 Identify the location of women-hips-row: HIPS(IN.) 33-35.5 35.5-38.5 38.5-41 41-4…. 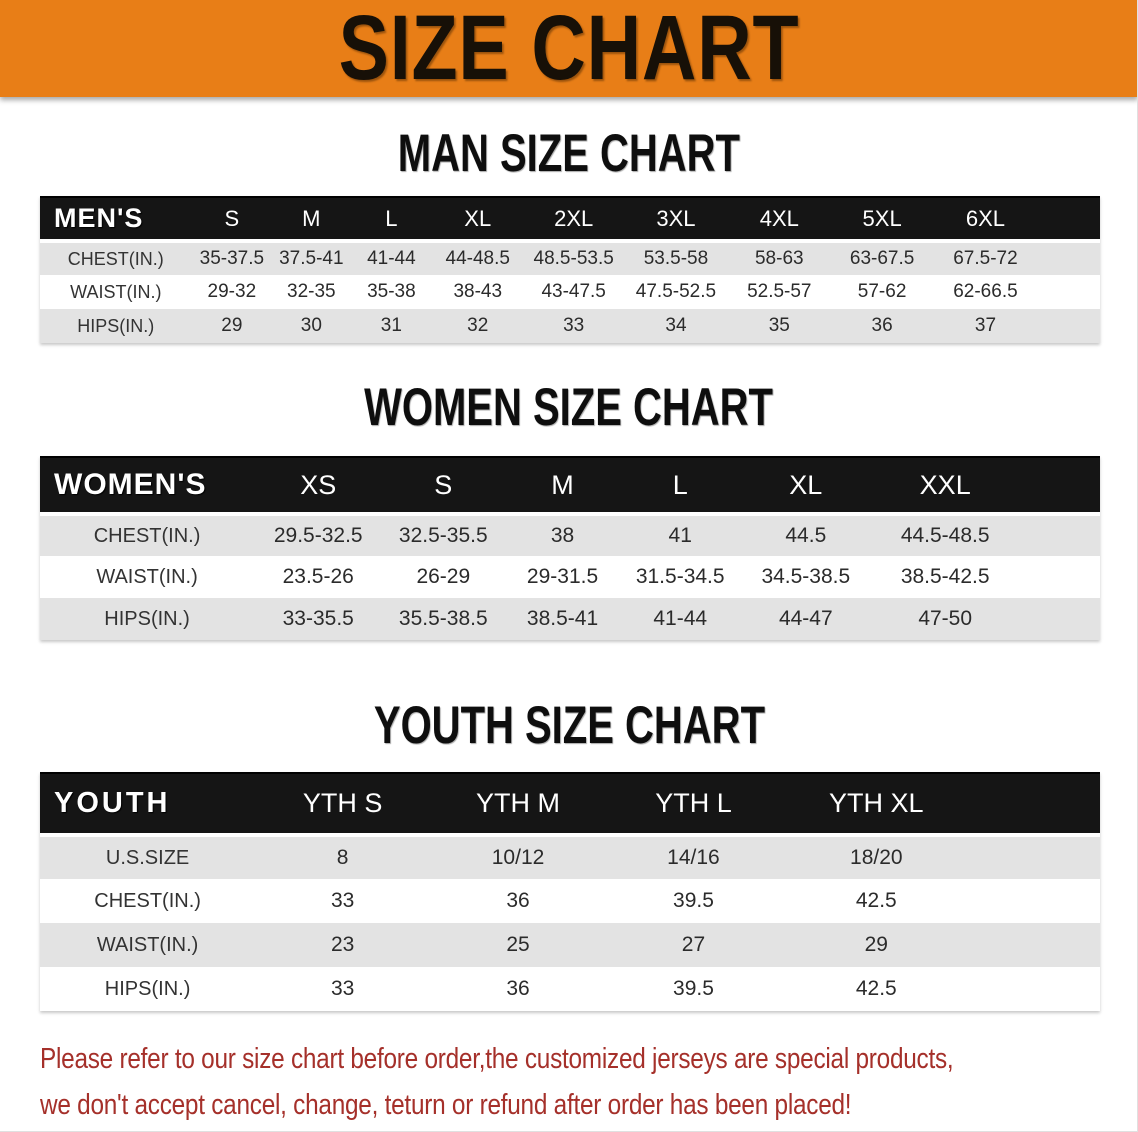
(570, 619).